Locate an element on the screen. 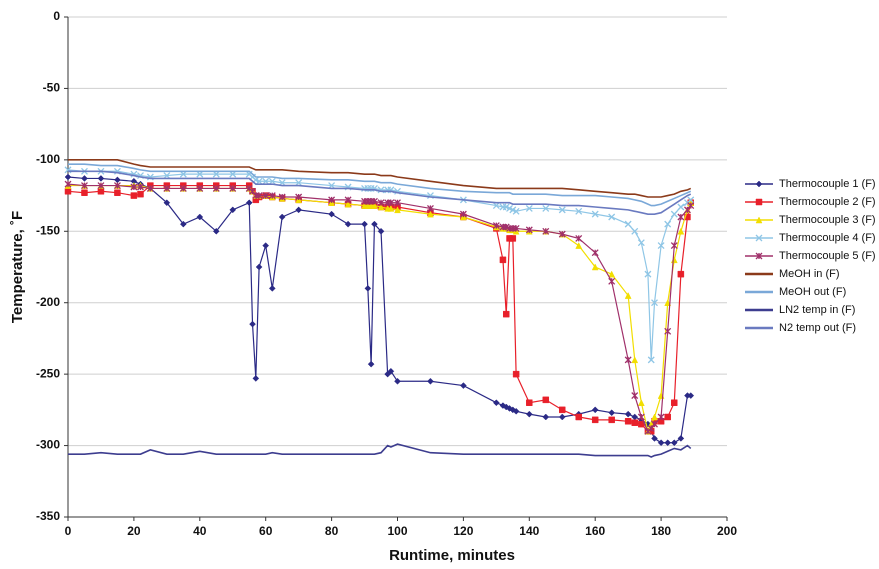 This screenshot has width=879, height=569. x-tick-label: 80 is located at coordinates (332, 531).